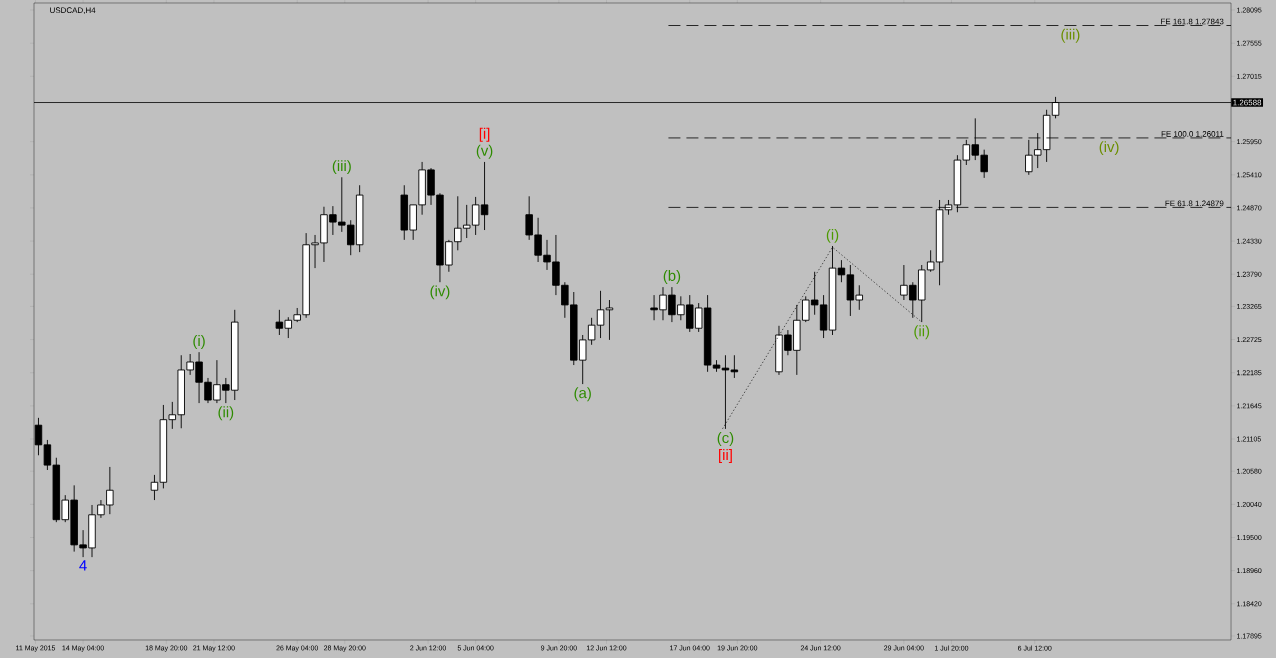  What do you see at coordinates (484, 134) in the screenshot?
I see `annotation: [i]` at bounding box center [484, 134].